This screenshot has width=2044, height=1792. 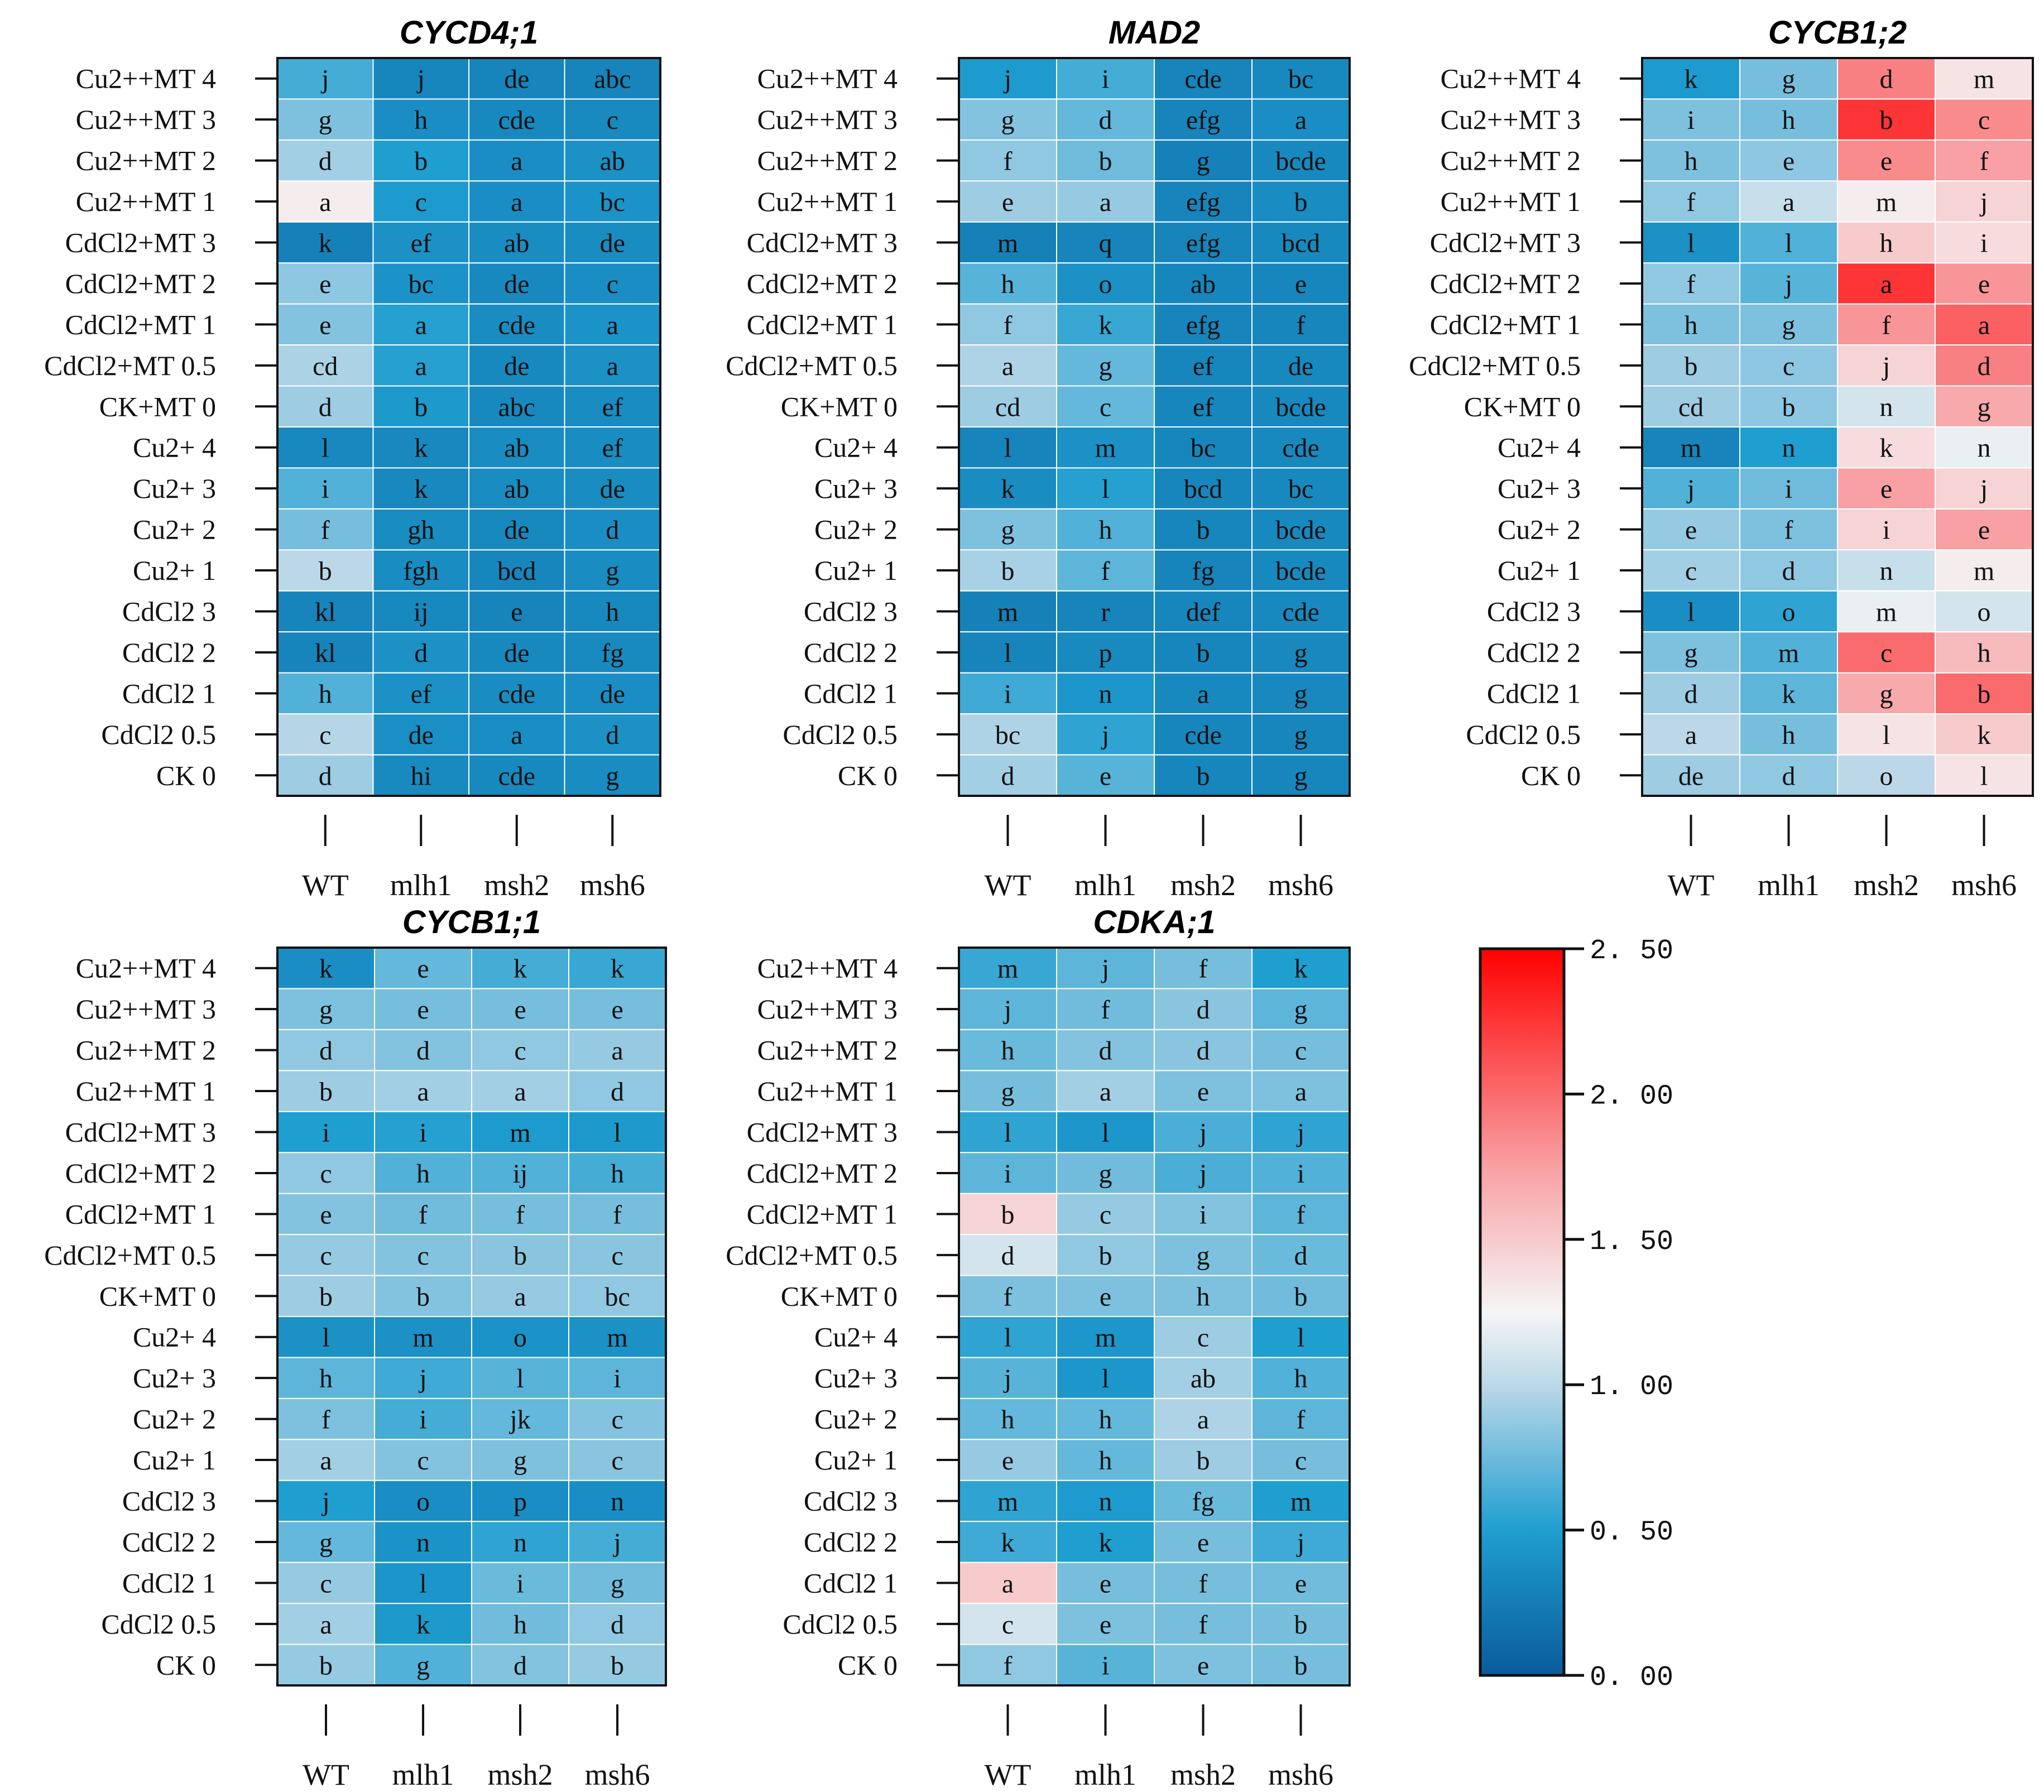 What do you see at coordinates (174, 1378) in the screenshot?
I see `row-label: Cu2+ 3` at bounding box center [174, 1378].